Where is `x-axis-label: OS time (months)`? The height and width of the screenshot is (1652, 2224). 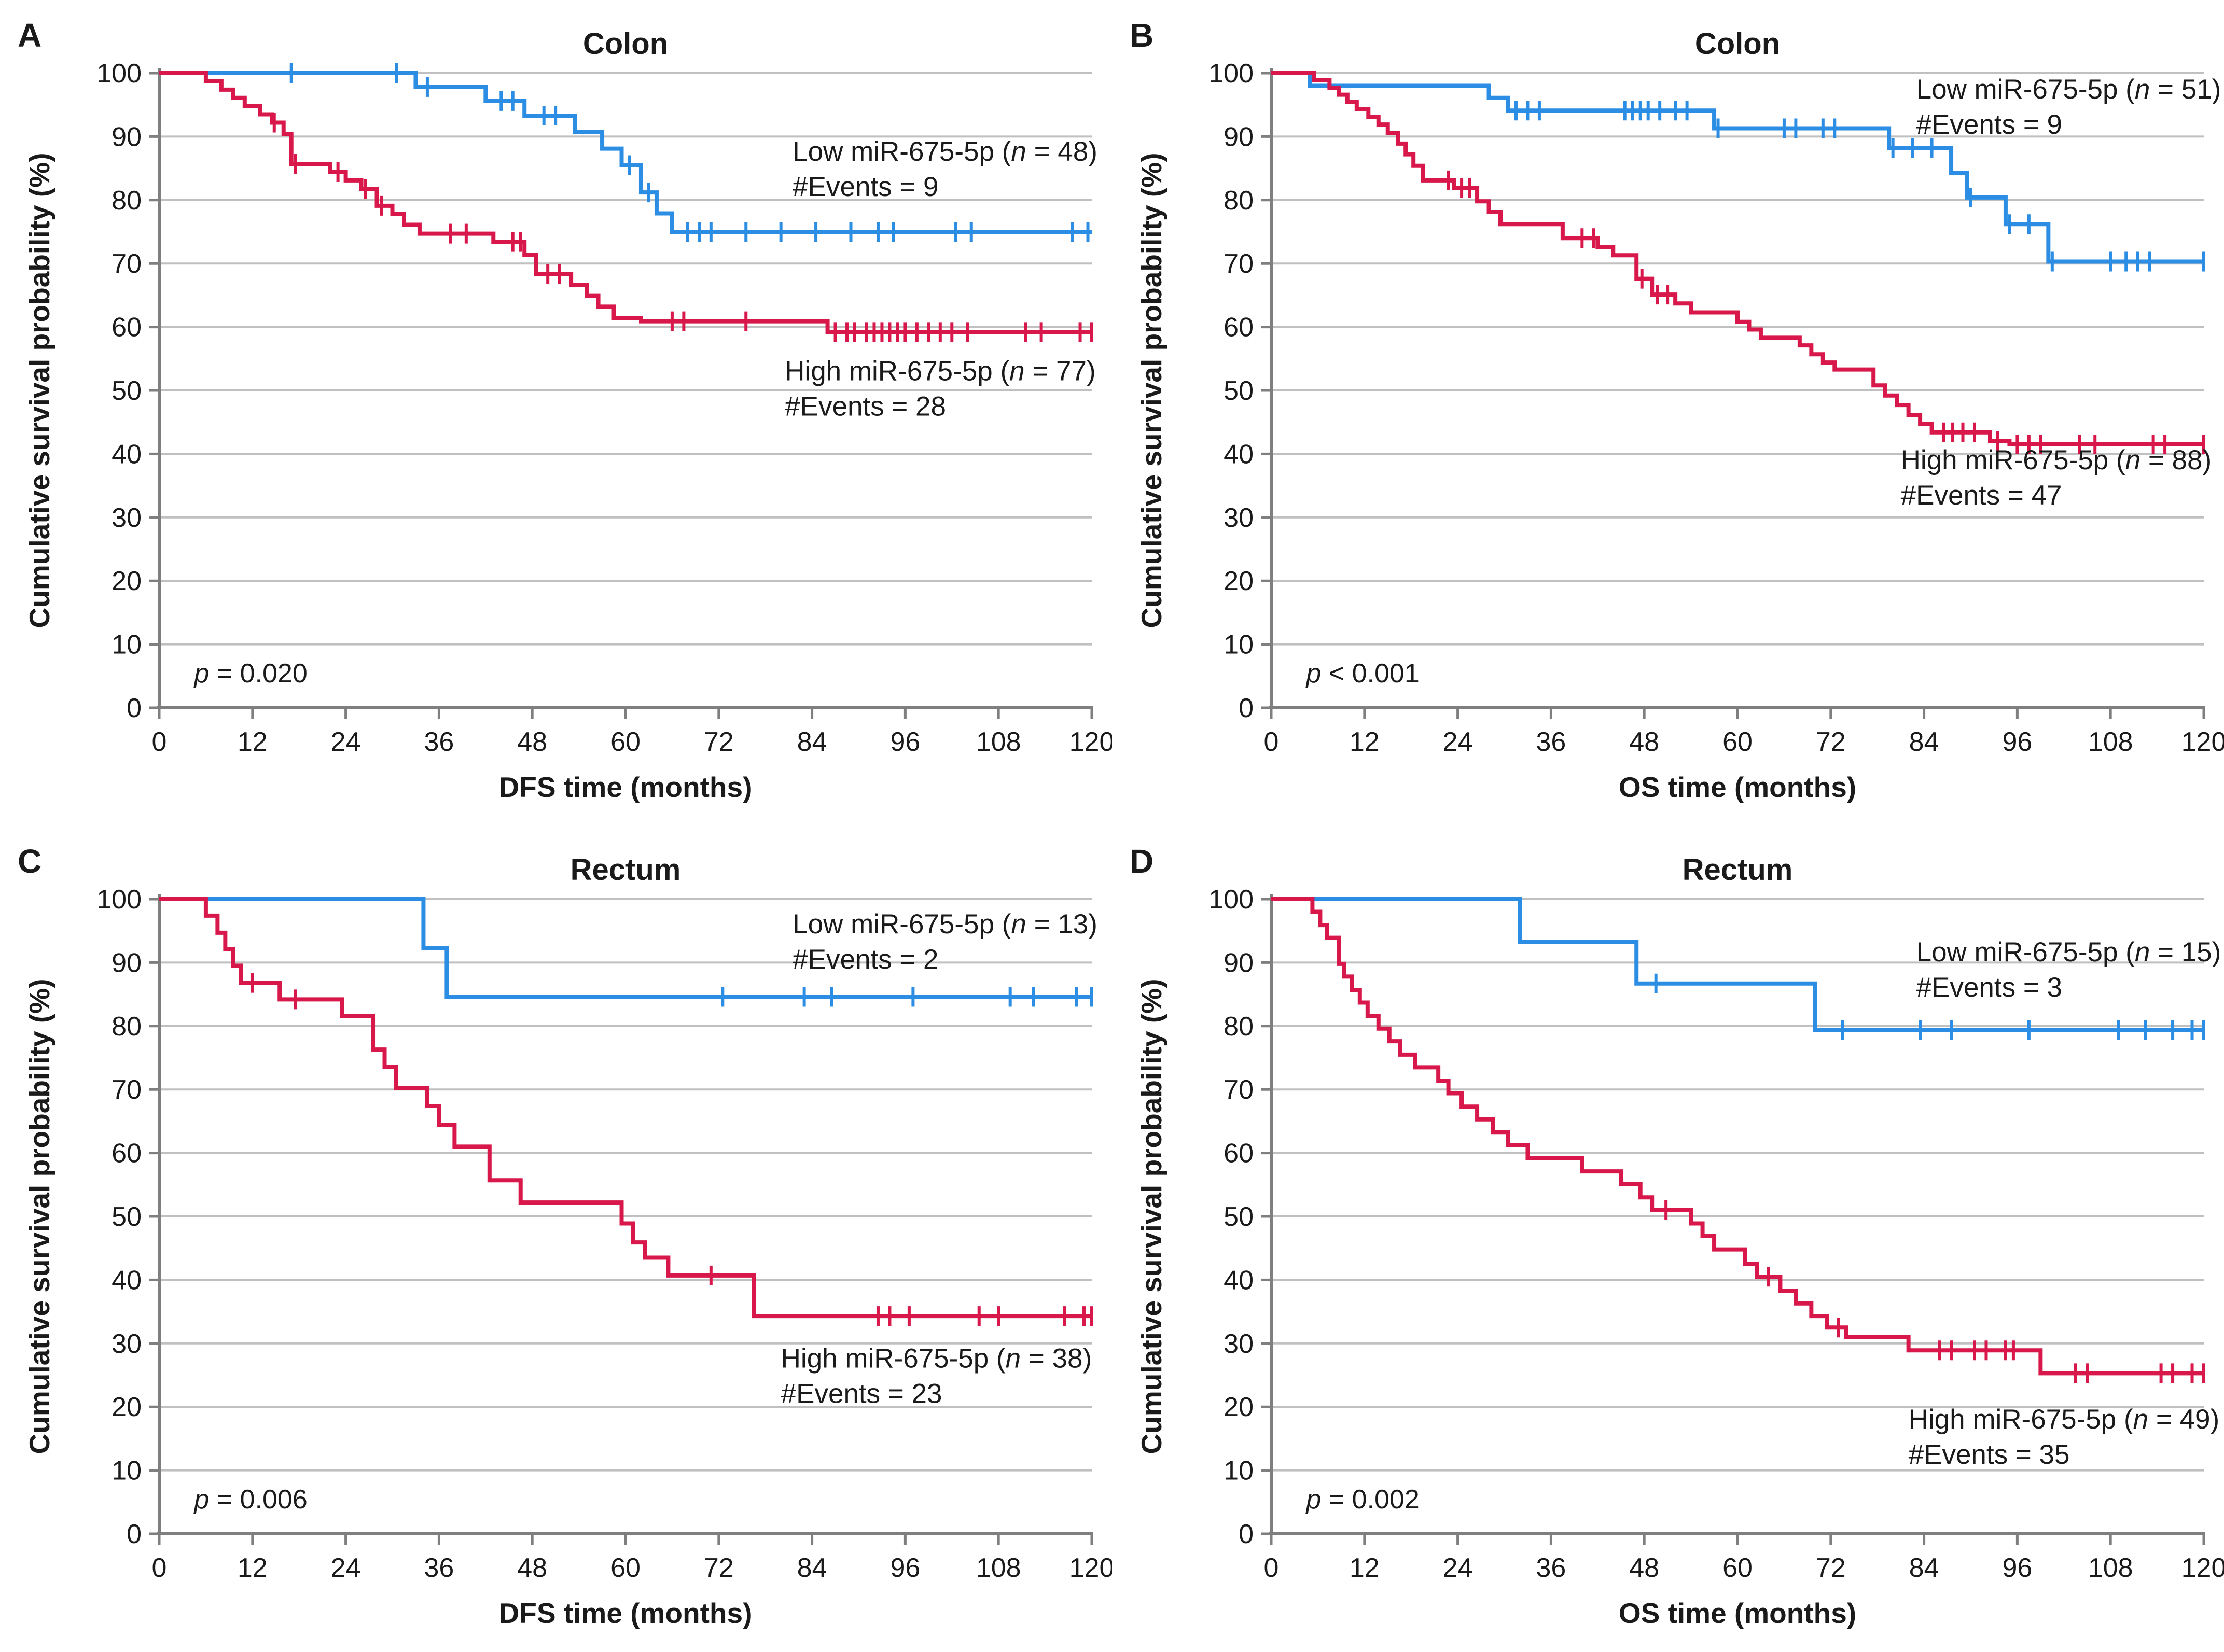
x-axis-label: OS time (months) is located at coordinates (1737, 787).